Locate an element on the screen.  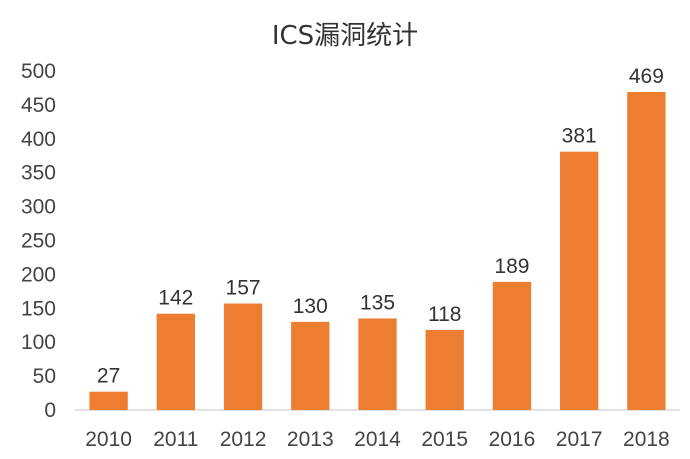
x-tick-label-2017: 2017 is located at coordinates (579, 439).